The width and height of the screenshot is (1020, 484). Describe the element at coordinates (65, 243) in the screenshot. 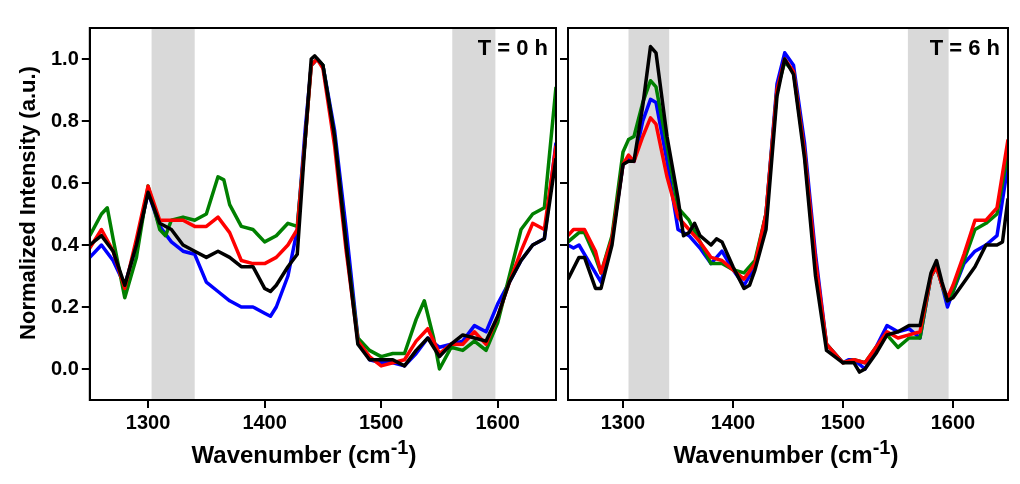

I see `y-tick-label: 0.4` at that location.